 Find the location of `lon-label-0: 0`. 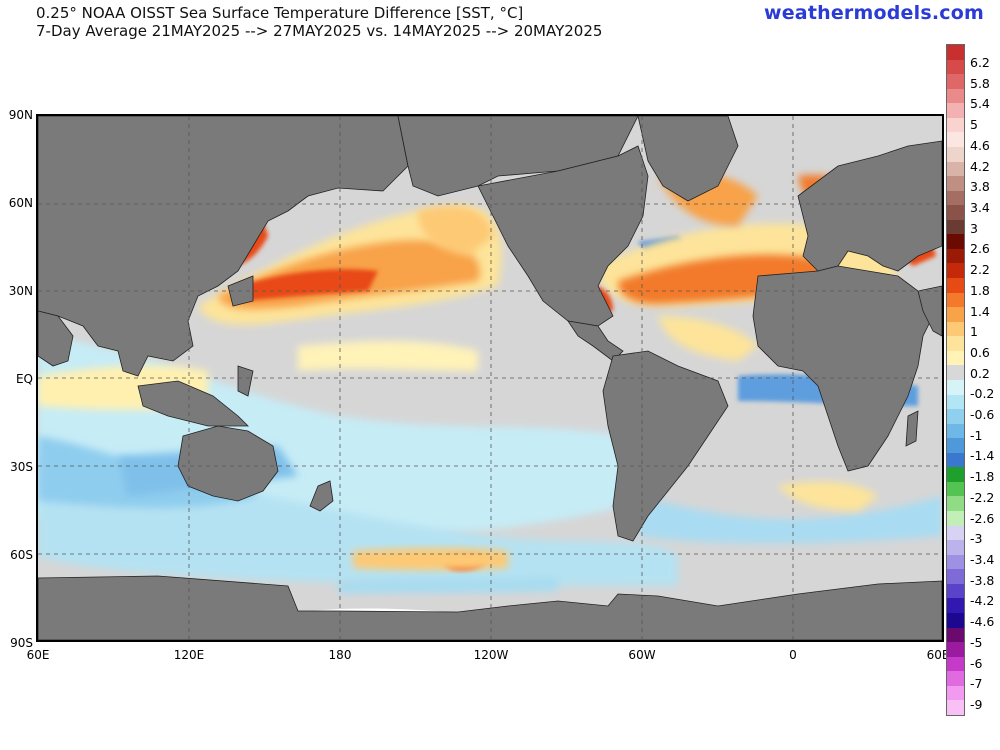

lon-label-0: 0 is located at coordinates (793, 655).